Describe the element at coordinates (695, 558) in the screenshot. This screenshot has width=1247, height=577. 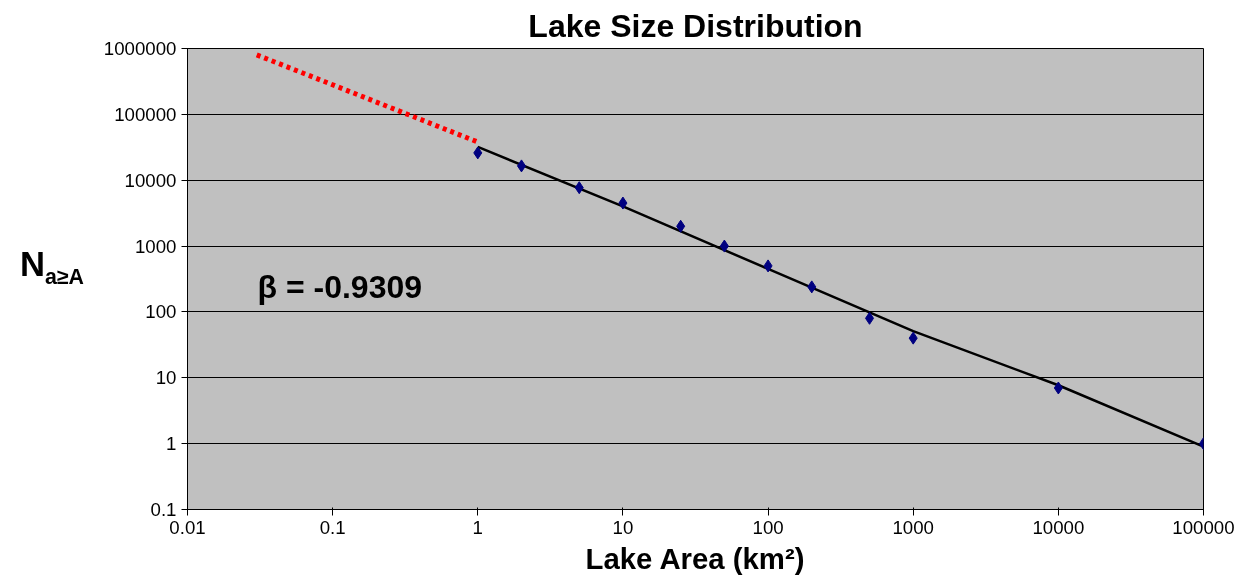
I see `x-axis-title: Lake Area (km²)` at that location.